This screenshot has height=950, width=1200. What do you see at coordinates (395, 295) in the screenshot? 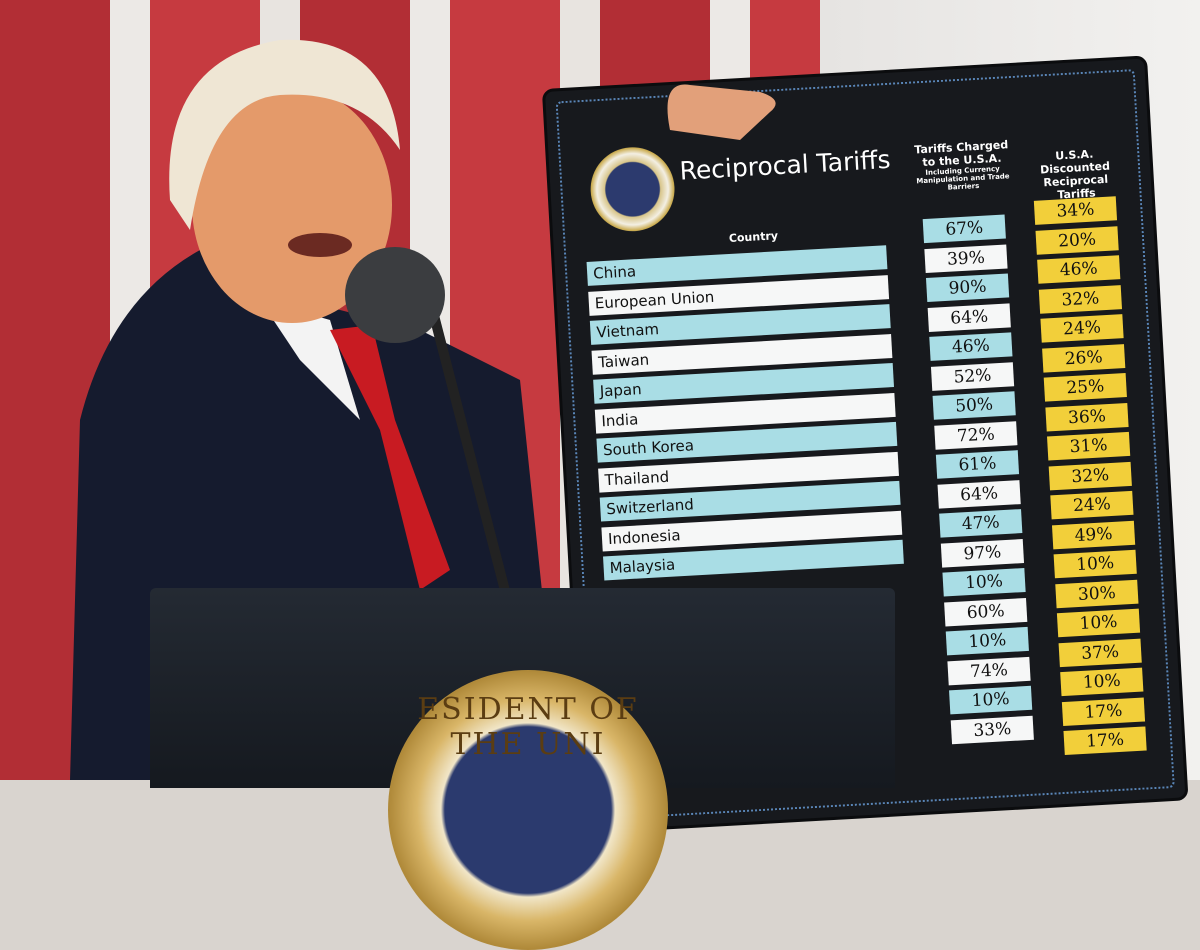
I see `mic-head` at bounding box center [395, 295].